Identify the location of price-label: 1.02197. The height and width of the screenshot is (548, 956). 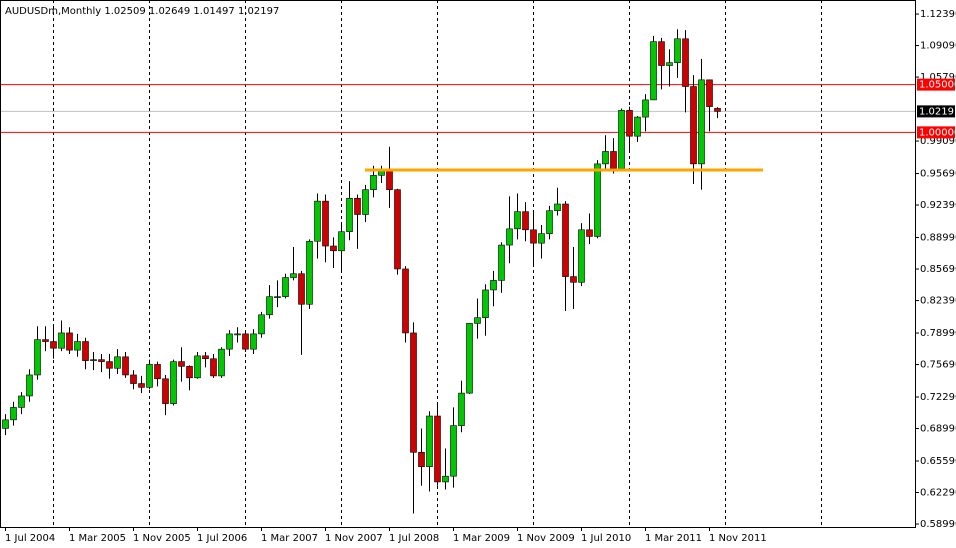
(937, 111).